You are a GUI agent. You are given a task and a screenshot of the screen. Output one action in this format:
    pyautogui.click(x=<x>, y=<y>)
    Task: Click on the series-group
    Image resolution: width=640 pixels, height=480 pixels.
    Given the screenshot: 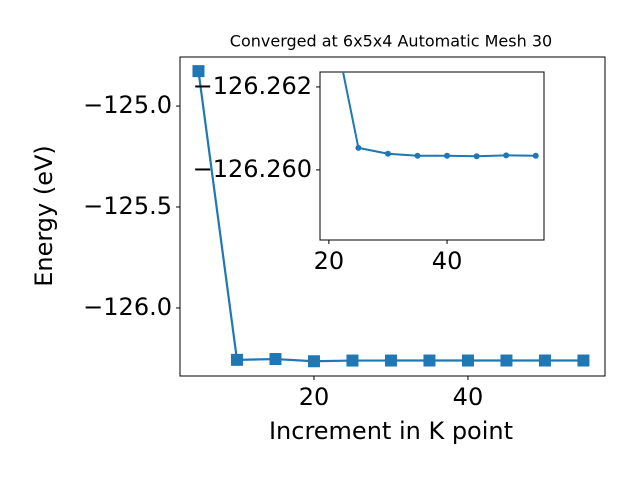 What is the action you would take?
    pyautogui.click(x=432, y=80)
    